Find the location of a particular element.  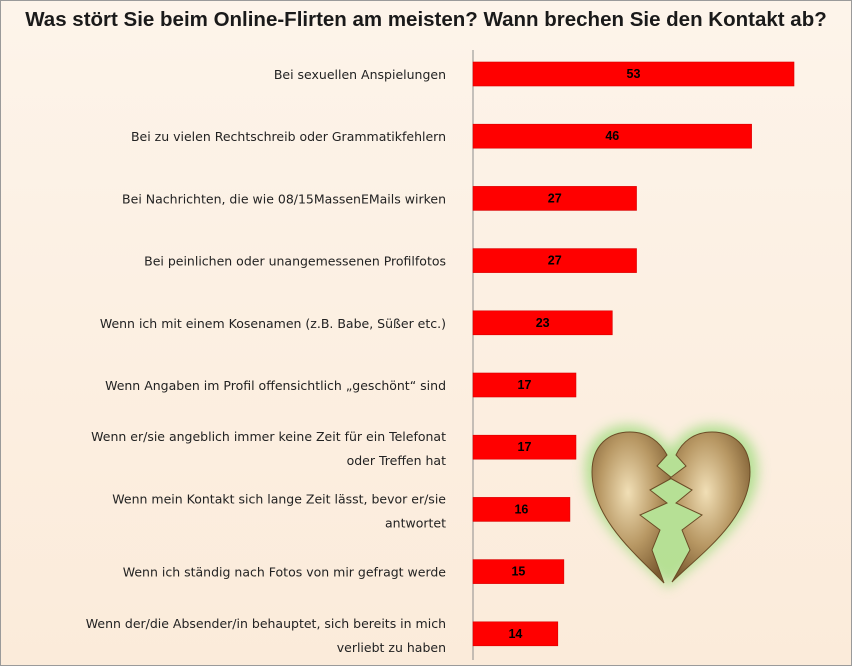

data-label-4: 27 is located at coordinates (555, 261).